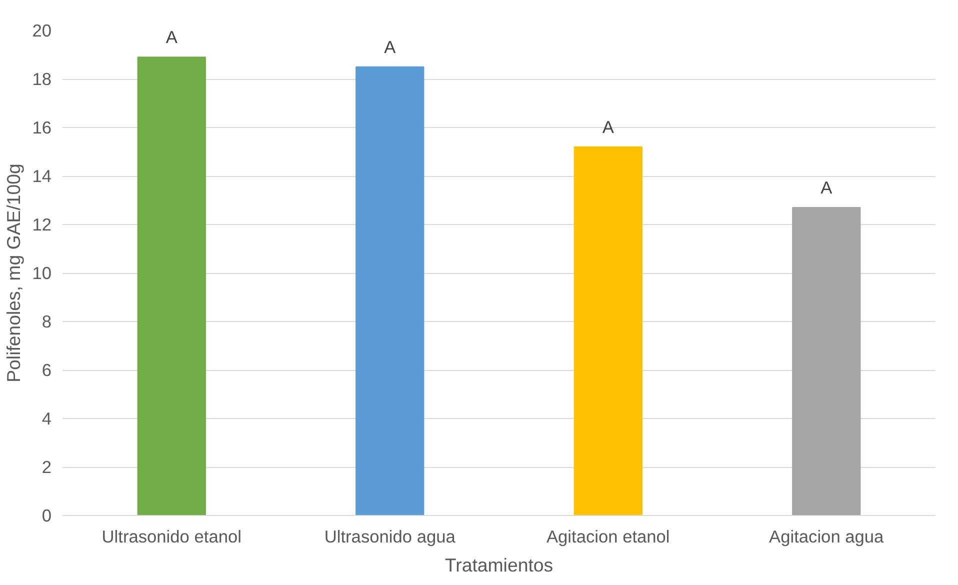  Describe the element at coordinates (47, 467) in the screenshot. I see `y-tick-label: 2` at that location.